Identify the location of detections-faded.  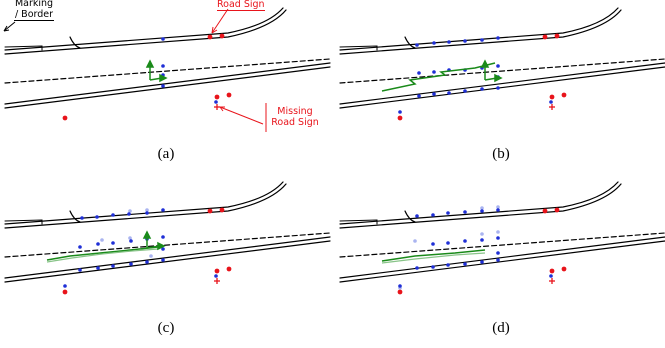
(449, 247).